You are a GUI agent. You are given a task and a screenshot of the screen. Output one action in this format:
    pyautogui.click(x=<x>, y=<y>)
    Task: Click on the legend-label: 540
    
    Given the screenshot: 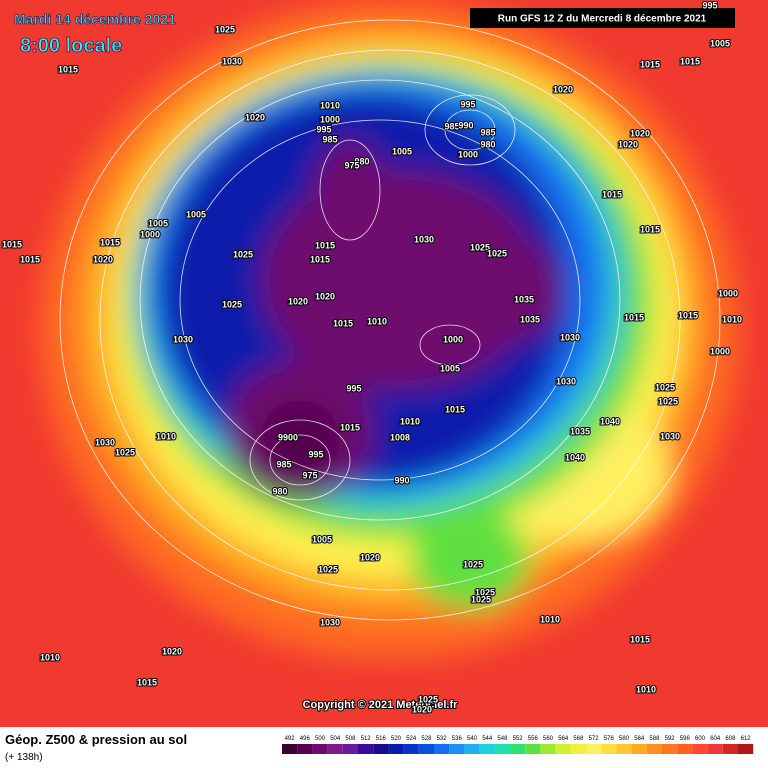 What is the action you would take?
    pyautogui.click(x=472, y=739)
    